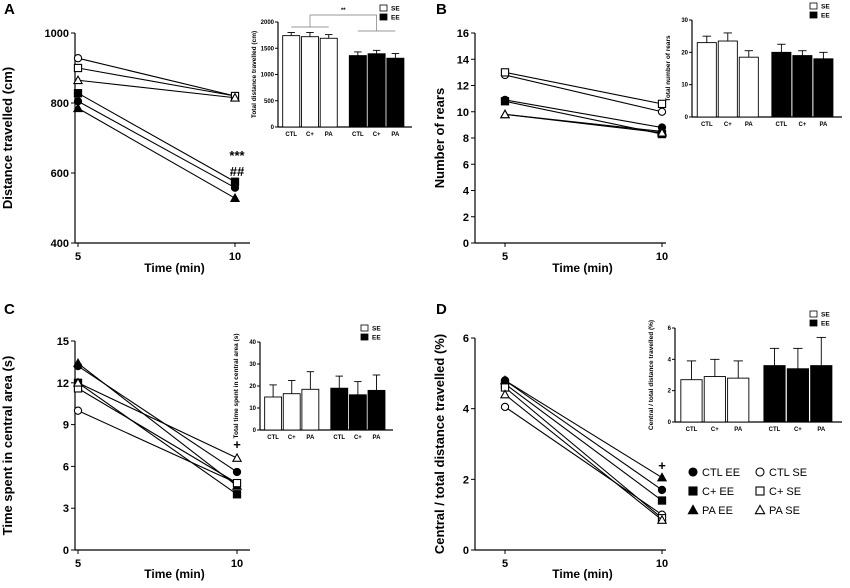 The image size is (850, 588). I want to click on series-pa-se, so click(583, 456).